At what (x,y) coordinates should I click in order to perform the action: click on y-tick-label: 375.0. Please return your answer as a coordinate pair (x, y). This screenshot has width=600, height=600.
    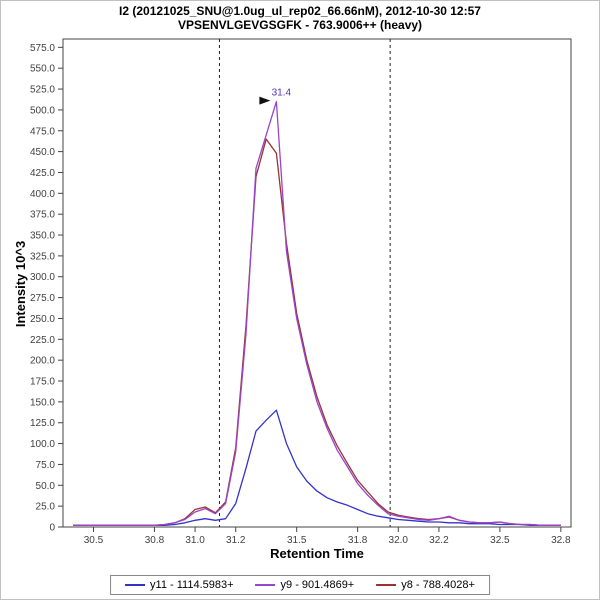
    Looking at the image, I should click on (42, 215).